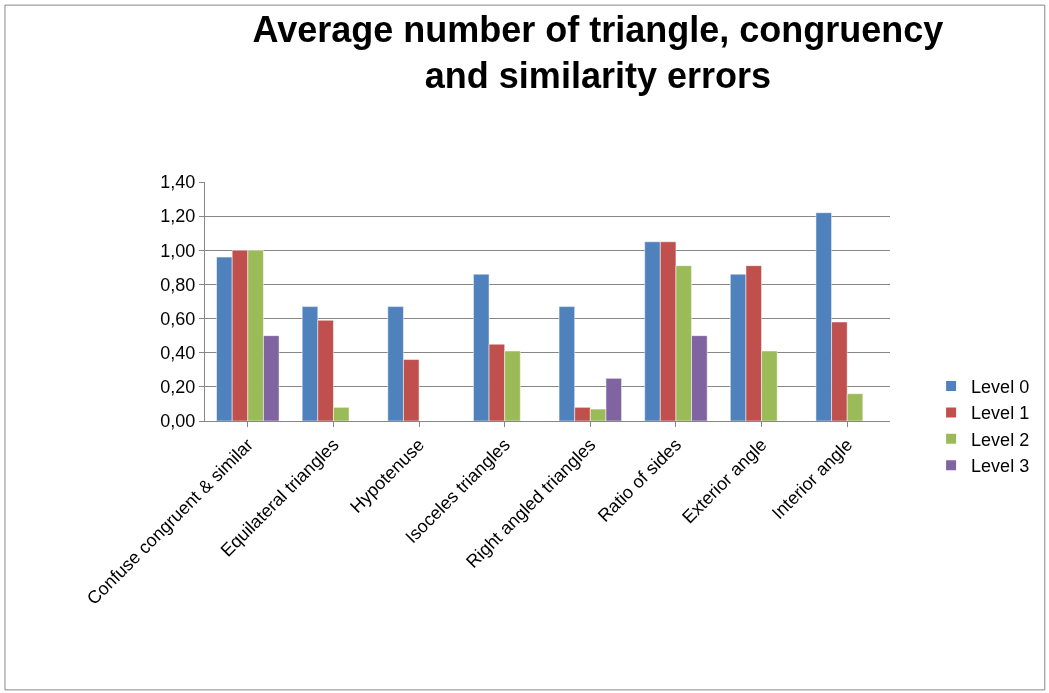 This screenshot has width=1049, height=693. Describe the element at coordinates (178, 250) in the screenshot. I see `y-tick-label: 1,00` at that location.